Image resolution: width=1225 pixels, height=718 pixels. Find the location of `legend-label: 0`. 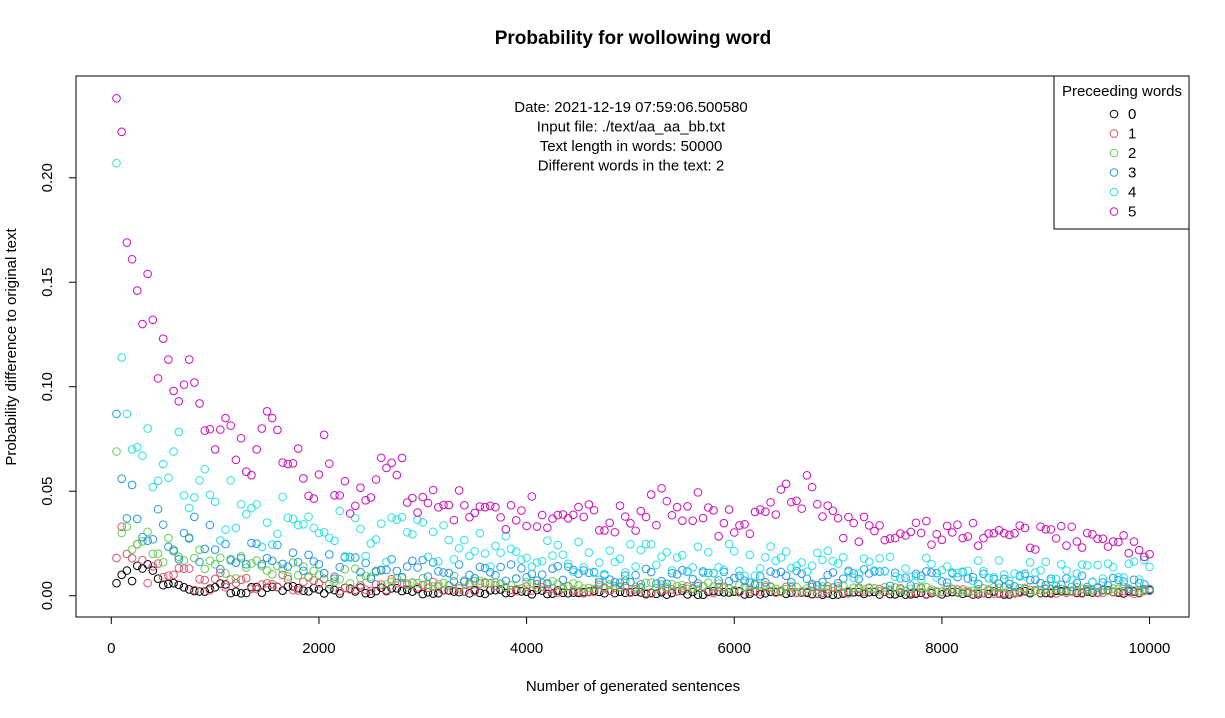

legend-label: 0 is located at coordinates (1132, 114).